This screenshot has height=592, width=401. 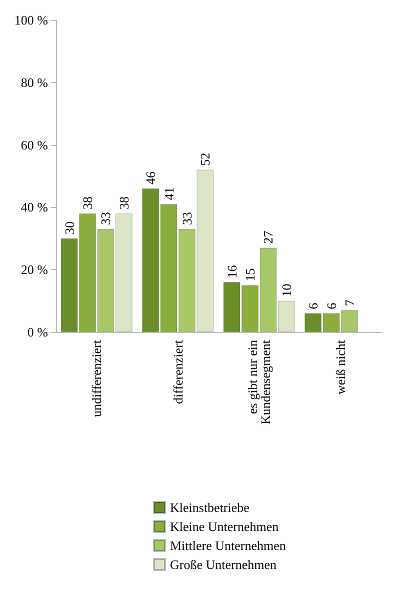 What do you see at coordinates (223, 564) in the screenshot?
I see `legend-label: Große Unternehmen` at bounding box center [223, 564].